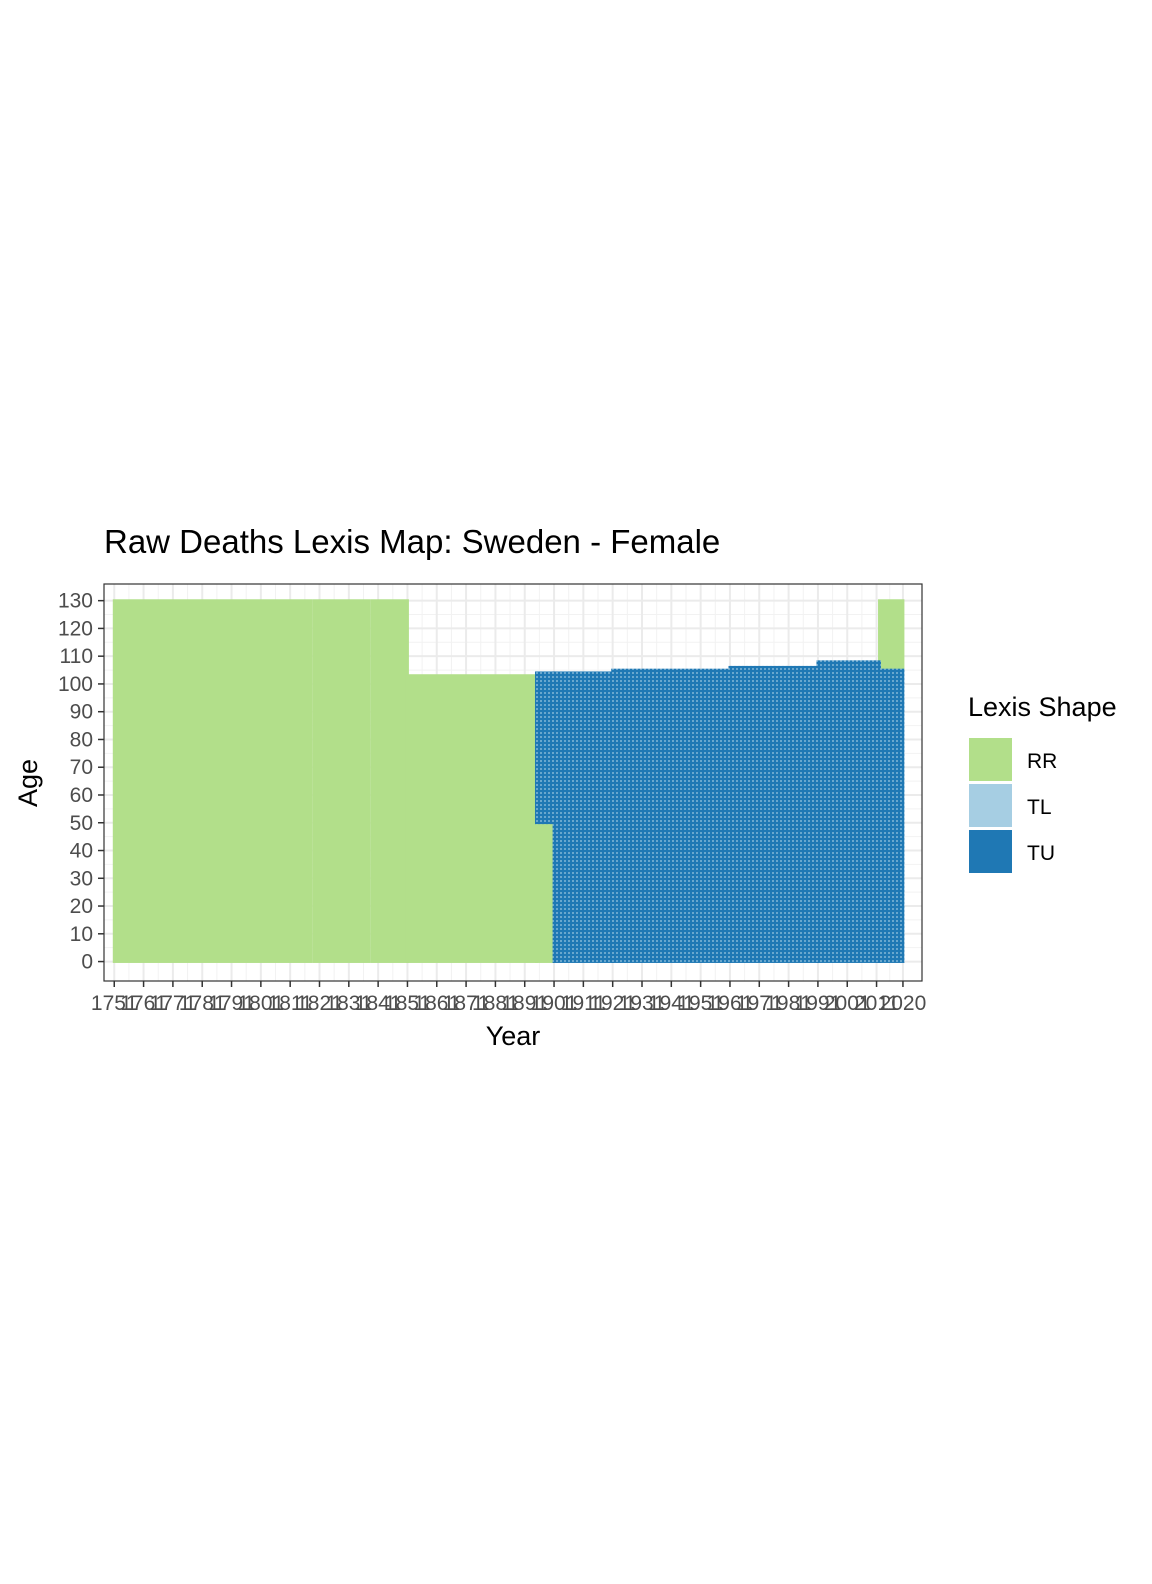  What do you see at coordinates (642, 1003) in the screenshot?
I see `x-tick-label: 1931` at bounding box center [642, 1003].